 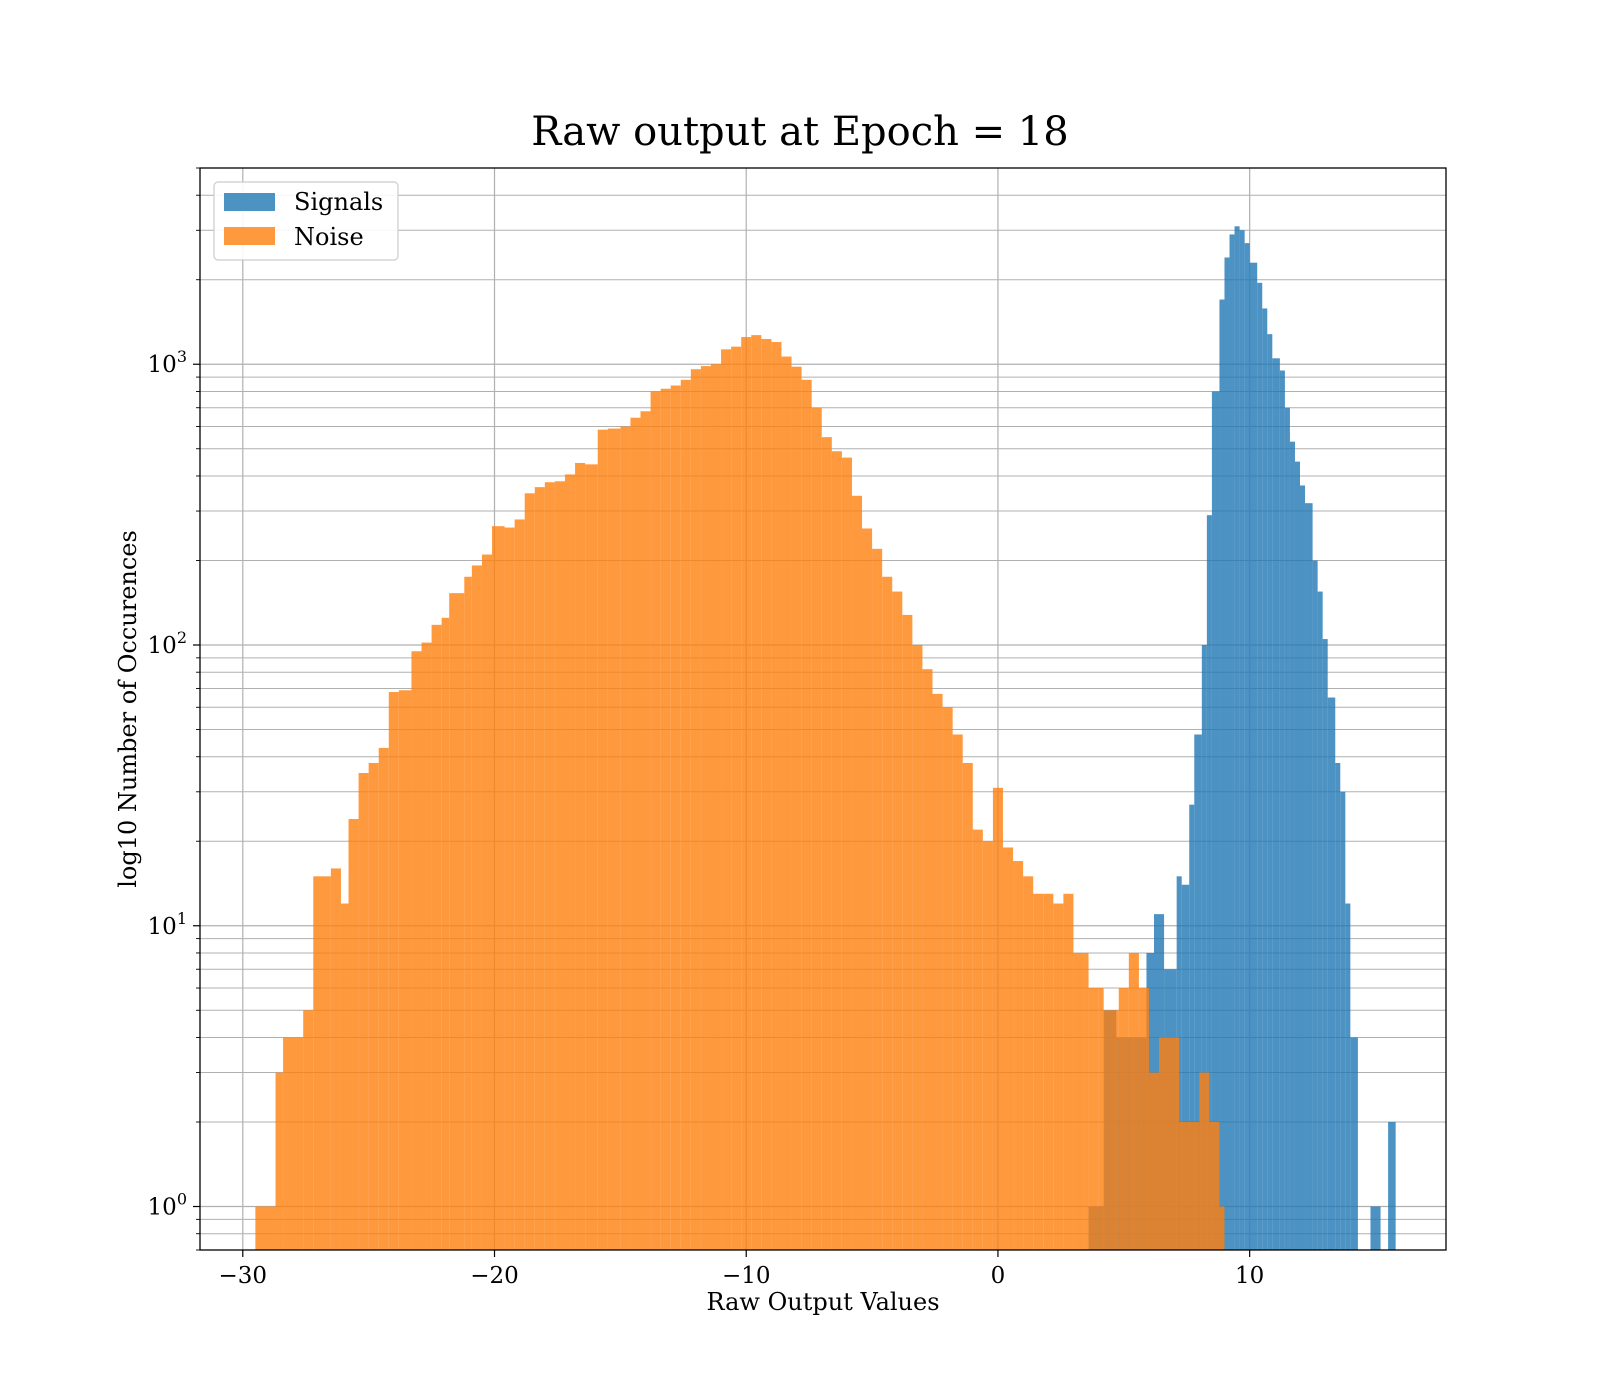 What do you see at coordinates (822, 1302) in the screenshot?
I see `x-axis-label: Raw Output Values` at bounding box center [822, 1302].